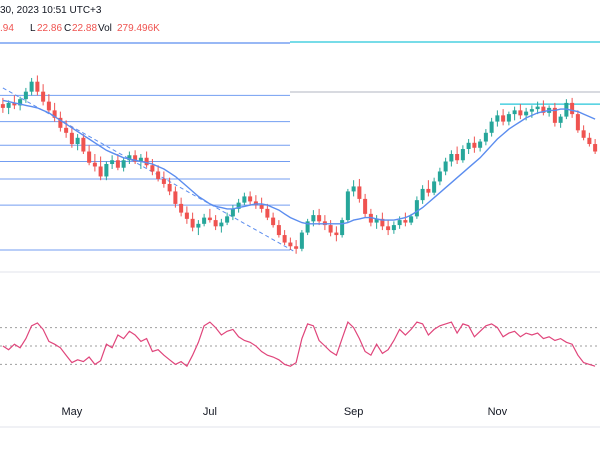  Describe the element at coordinates (7, 28) in the screenshot. I see `header-open-fragment: .94` at that location.